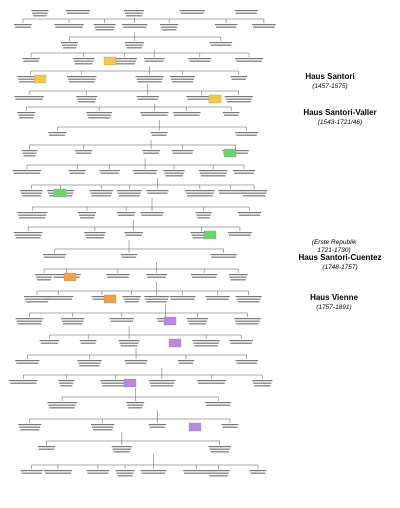  What do you see at coordinates (329, 86) in the screenshot?
I see `house-period: (1457-1575)` at bounding box center [329, 86].